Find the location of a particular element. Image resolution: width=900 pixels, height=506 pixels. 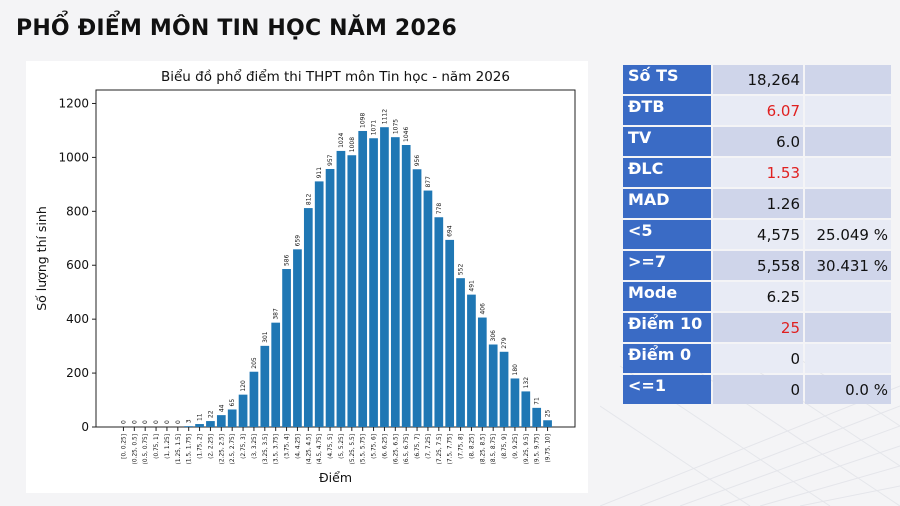

bar-value-label: 586 is located at coordinates (287, 260).